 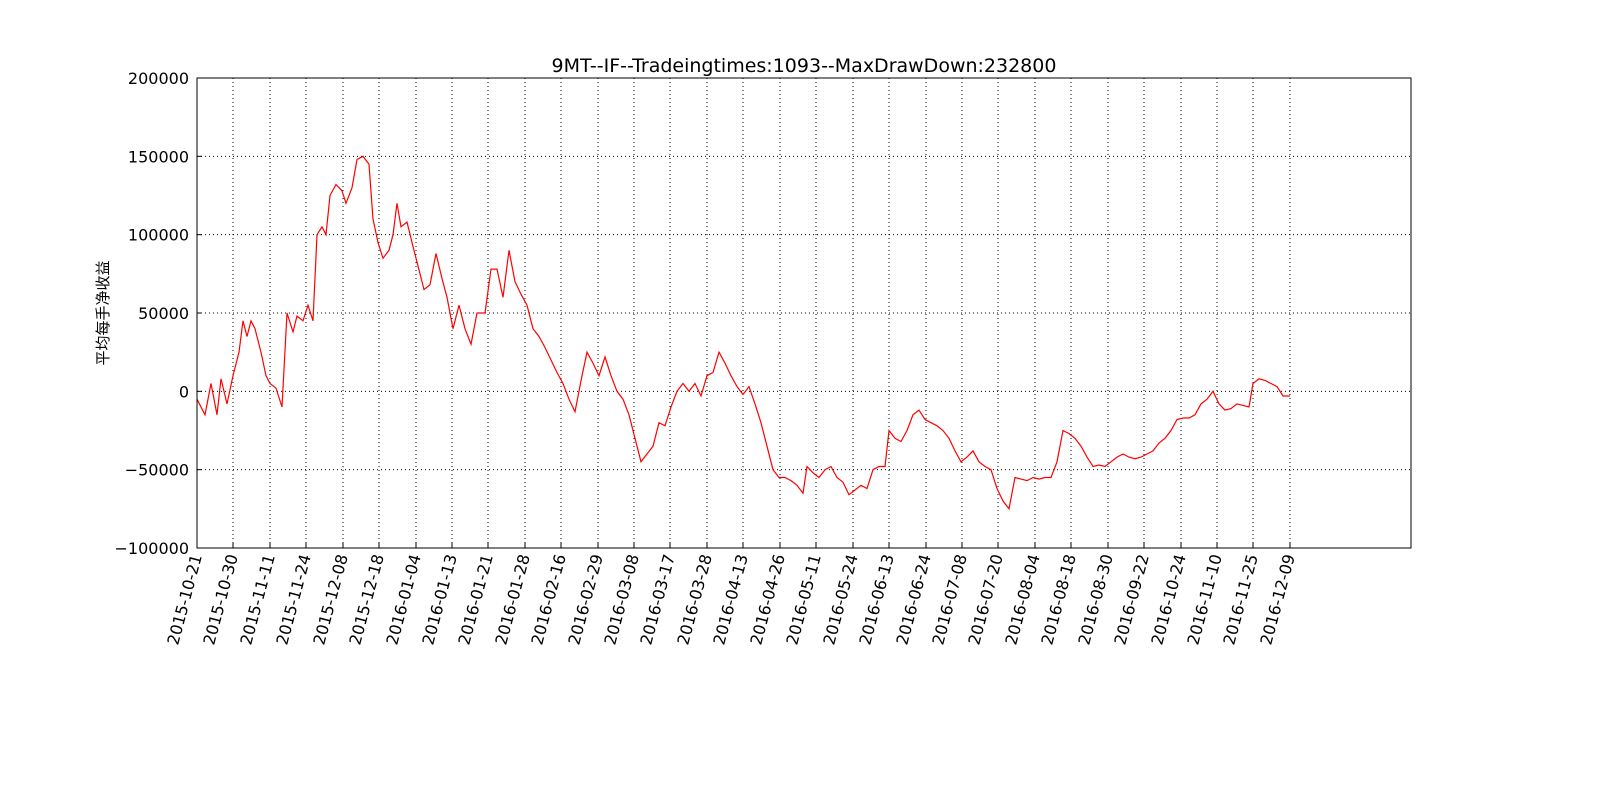 What do you see at coordinates (657, 599) in the screenshot?
I see `x-tick-label: 2016-03-17` at bounding box center [657, 599].